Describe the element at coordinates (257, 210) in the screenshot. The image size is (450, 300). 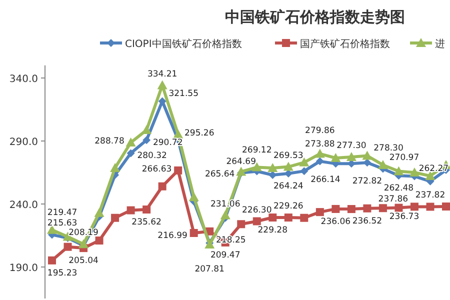
I see `data-label: 226.30` at that location.